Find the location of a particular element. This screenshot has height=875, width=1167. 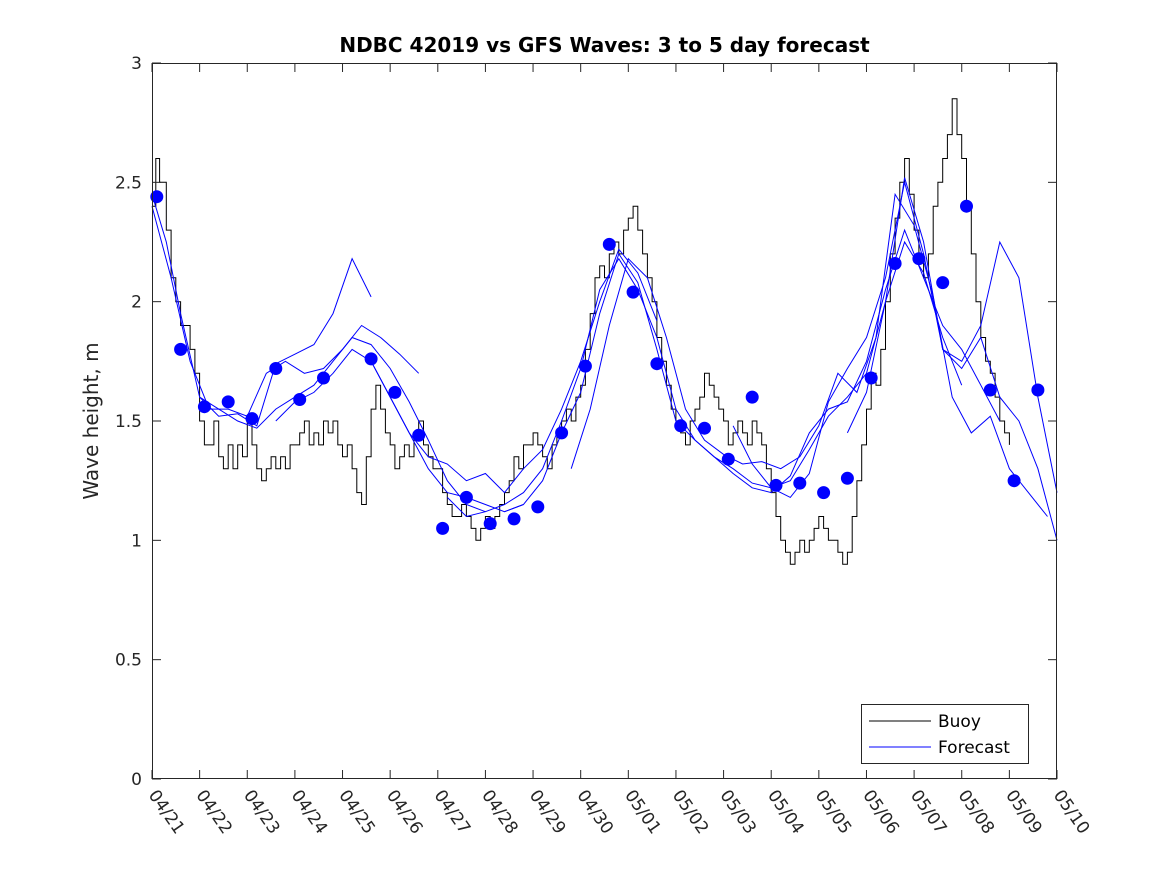

y-tick-label: 3 is located at coordinates (136, 64).